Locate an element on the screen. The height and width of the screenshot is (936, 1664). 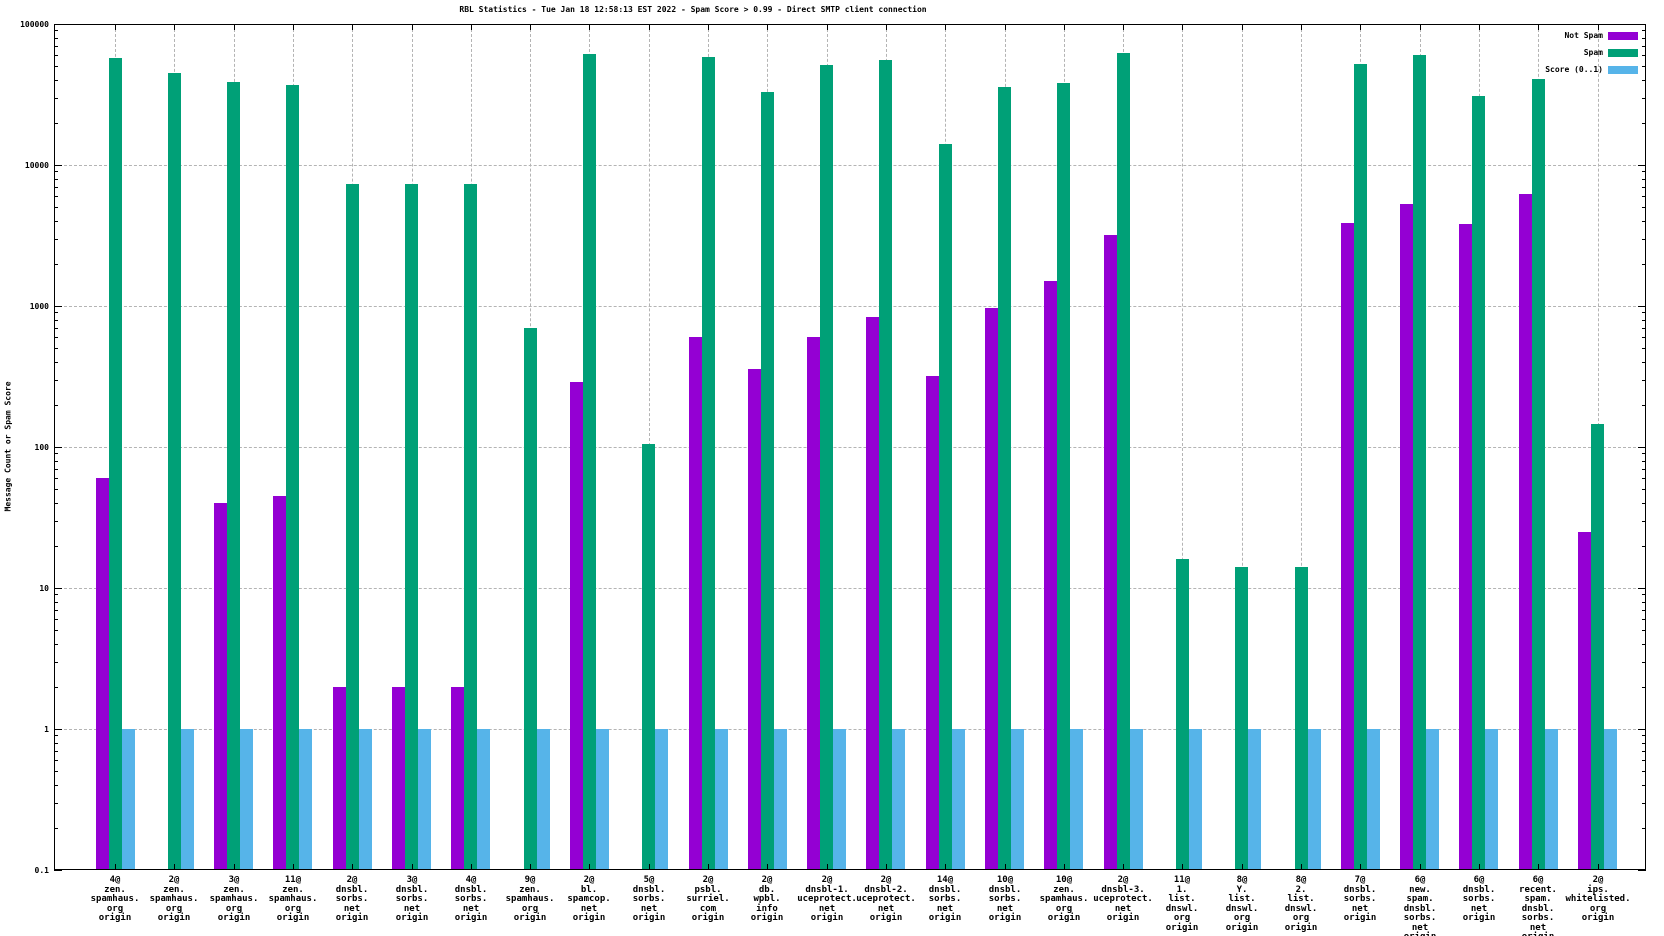
x-category-line: dnsbl. is located at coordinates (1005, 889).